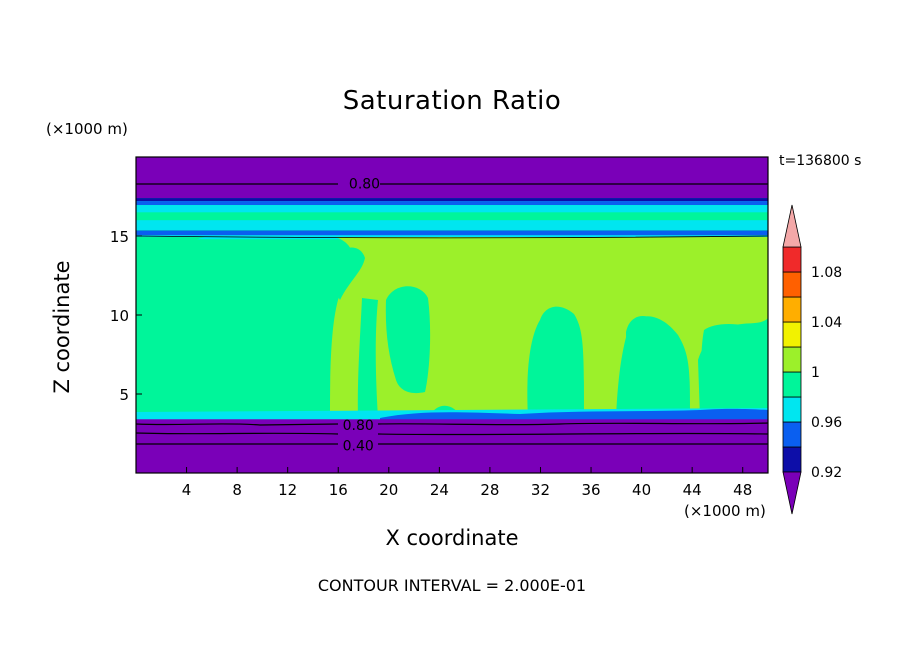 The image size is (904, 654). What do you see at coordinates (187, 490) in the screenshot?
I see `x-tick-label: 4` at bounding box center [187, 490].